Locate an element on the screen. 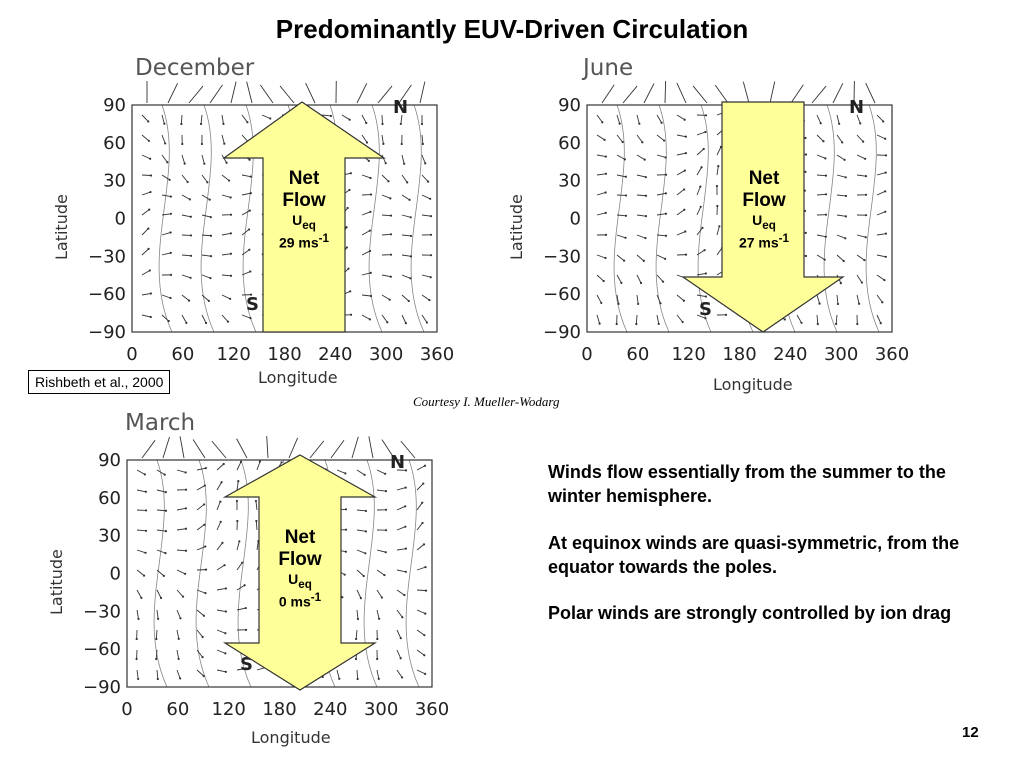 The height and width of the screenshot is (768, 1024). net-flow-label: Net Flow Ueq 0 ms-1 is located at coordinates (300, 568).